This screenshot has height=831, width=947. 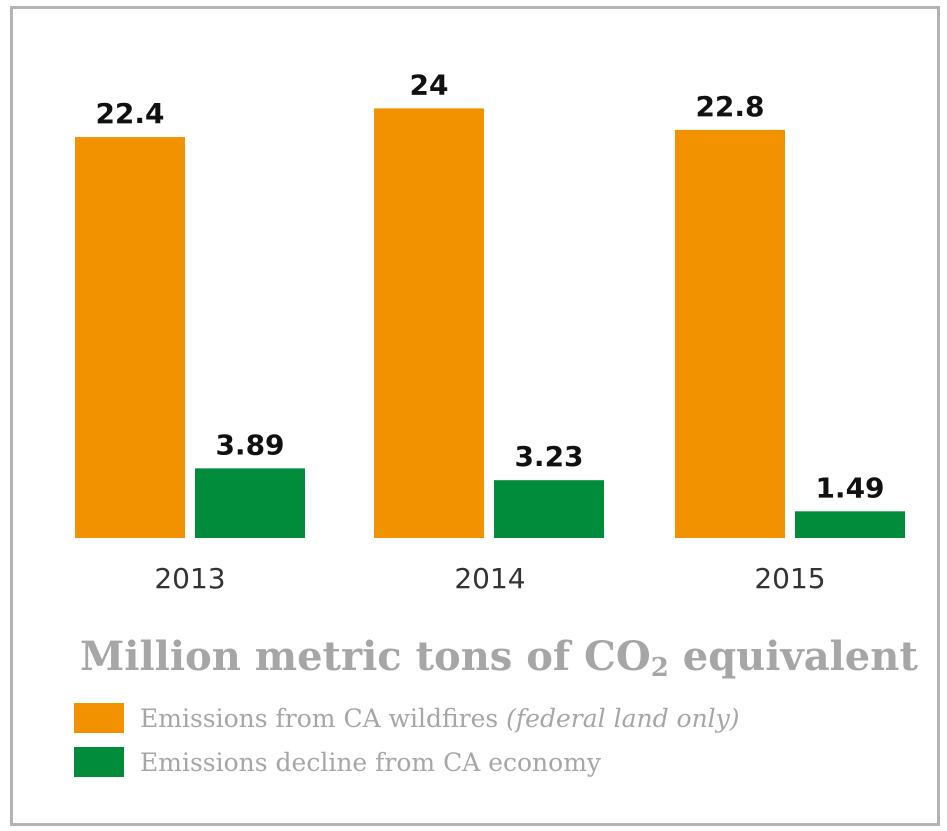 I want to click on title-tail: equivalent, so click(x=793, y=656).